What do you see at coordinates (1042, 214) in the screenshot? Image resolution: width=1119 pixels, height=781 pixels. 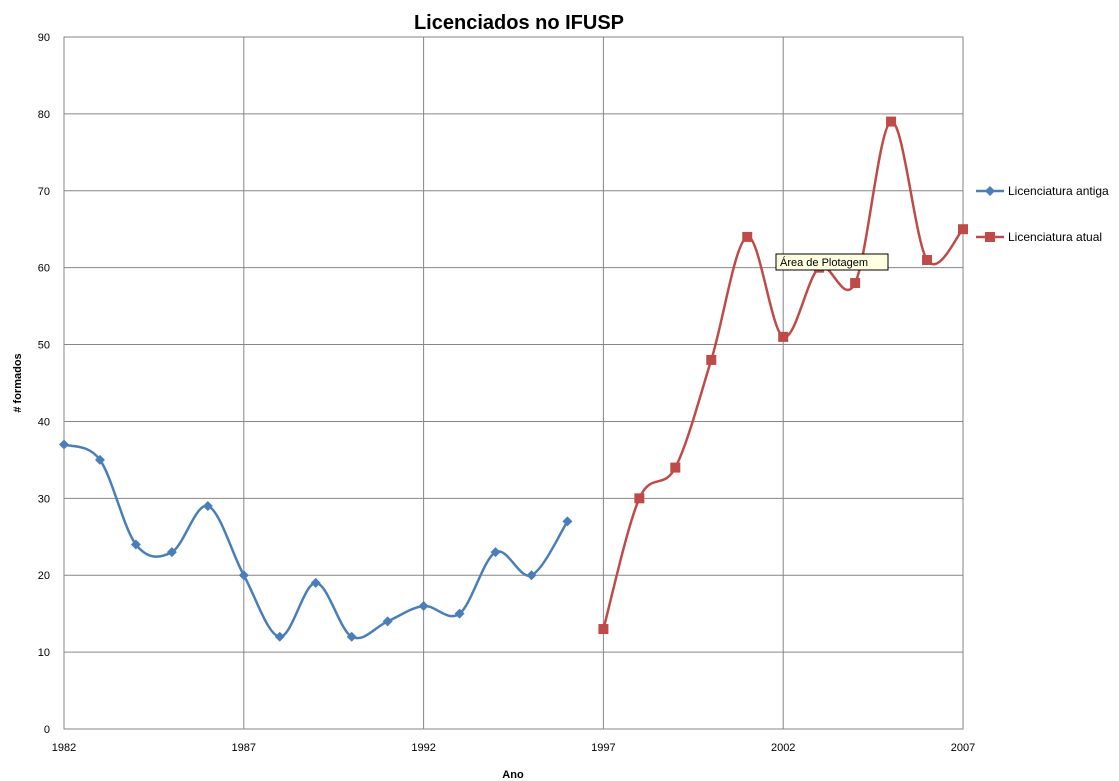 I see `legend: Licenciatura antiga Licenciatura atual` at bounding box center [1042, 214].